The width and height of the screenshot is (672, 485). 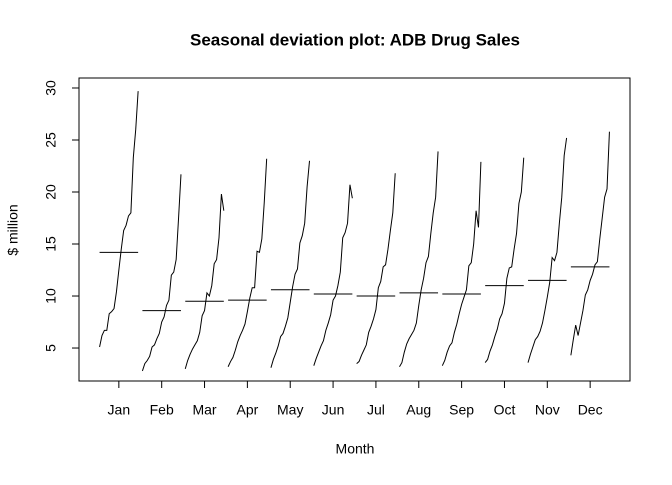 What do you see at coordinates (461, 410) in the screenshot?
I see `x-tick-label: Sep` at bounding box center [461, 410].